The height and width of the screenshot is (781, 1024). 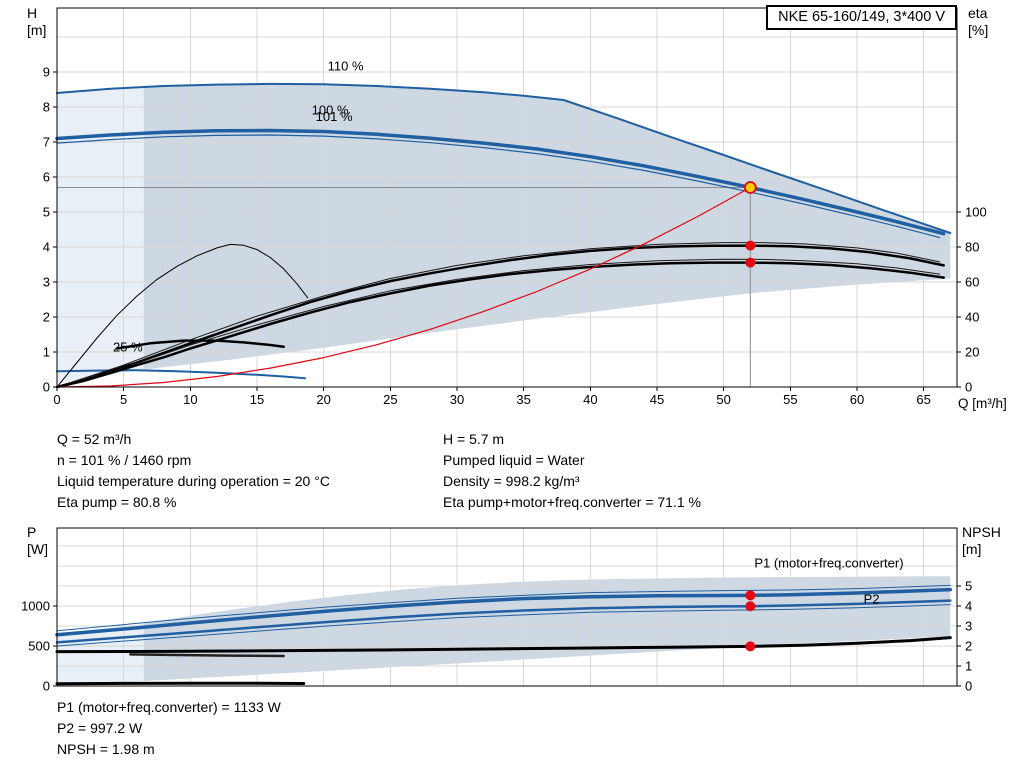 I want to click on y2-tick-label: 60, so click(x=972, y=282).